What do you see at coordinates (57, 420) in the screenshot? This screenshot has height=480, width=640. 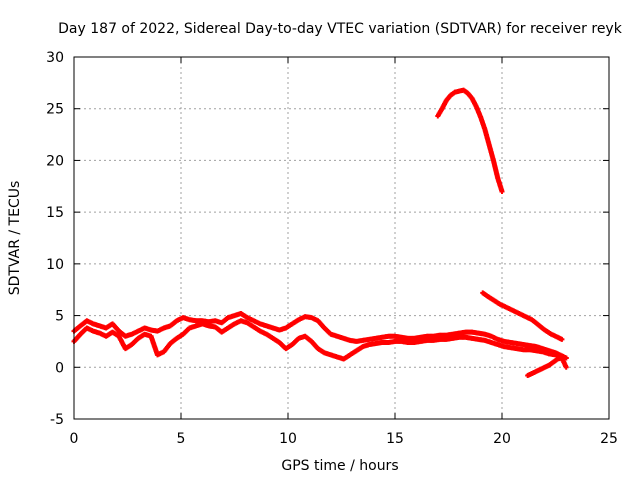 I see `y-tick-label: -5` at bounding box center [57, 420].